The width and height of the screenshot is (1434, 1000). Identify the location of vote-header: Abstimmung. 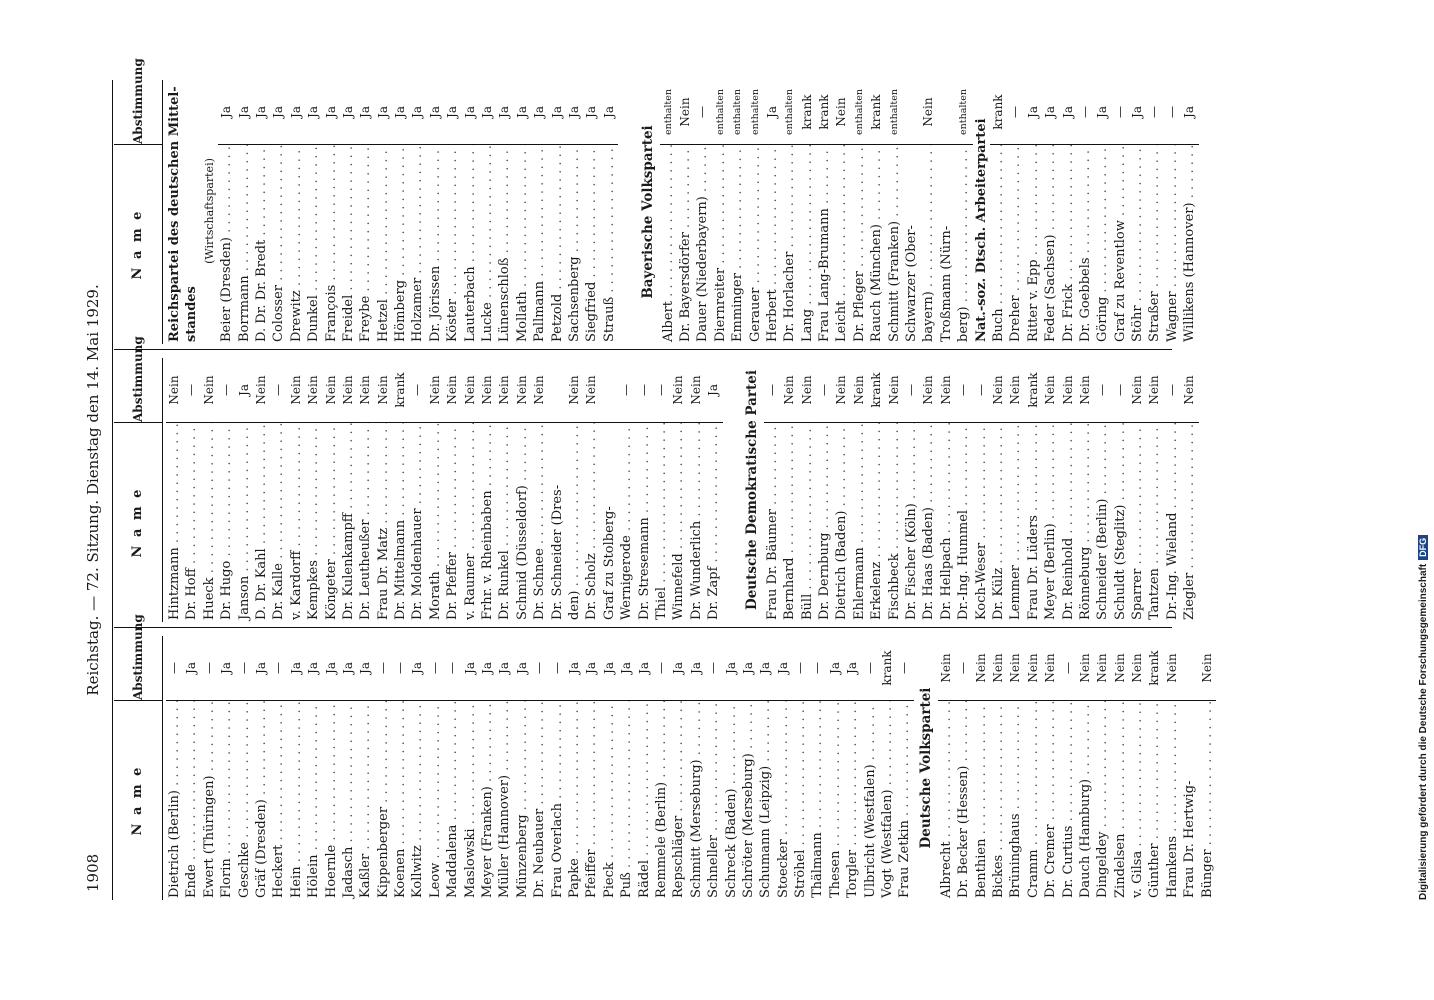
(138, 379).